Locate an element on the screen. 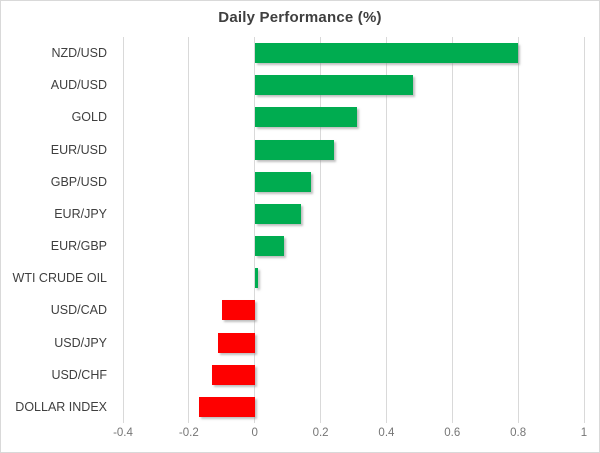 This screenshot has height=453, width=600. bar-aud-usd is located at coordinates (333, 85).